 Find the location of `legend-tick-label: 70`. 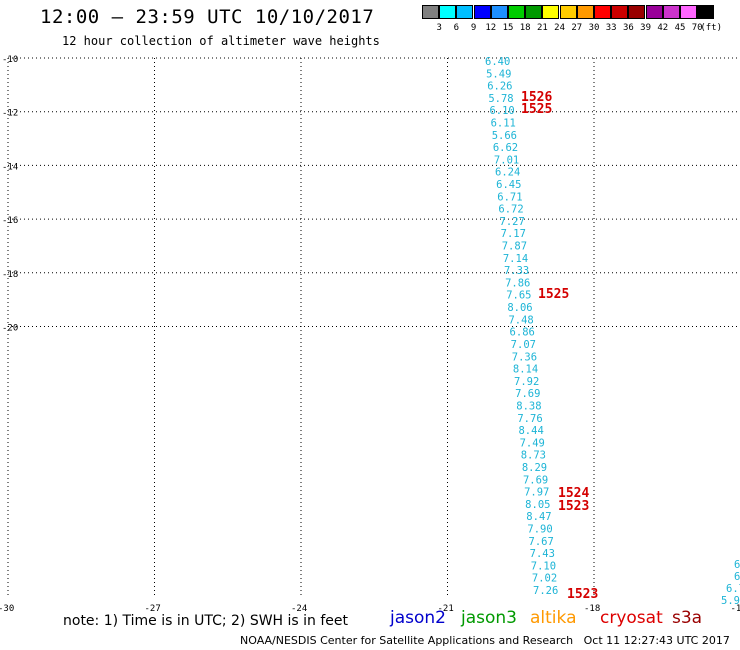

legend-tick-label: 70 is located at coordinates (697, 28).